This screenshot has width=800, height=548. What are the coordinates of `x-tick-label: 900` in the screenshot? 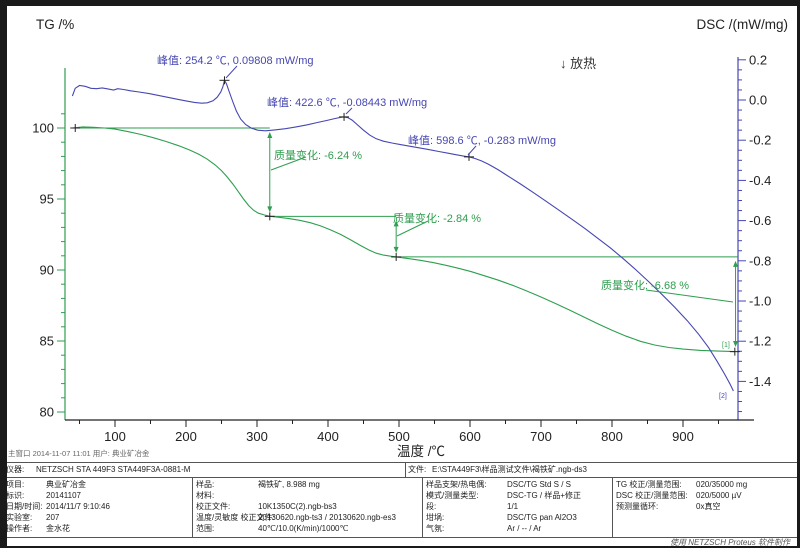 It's located at (683, 436).